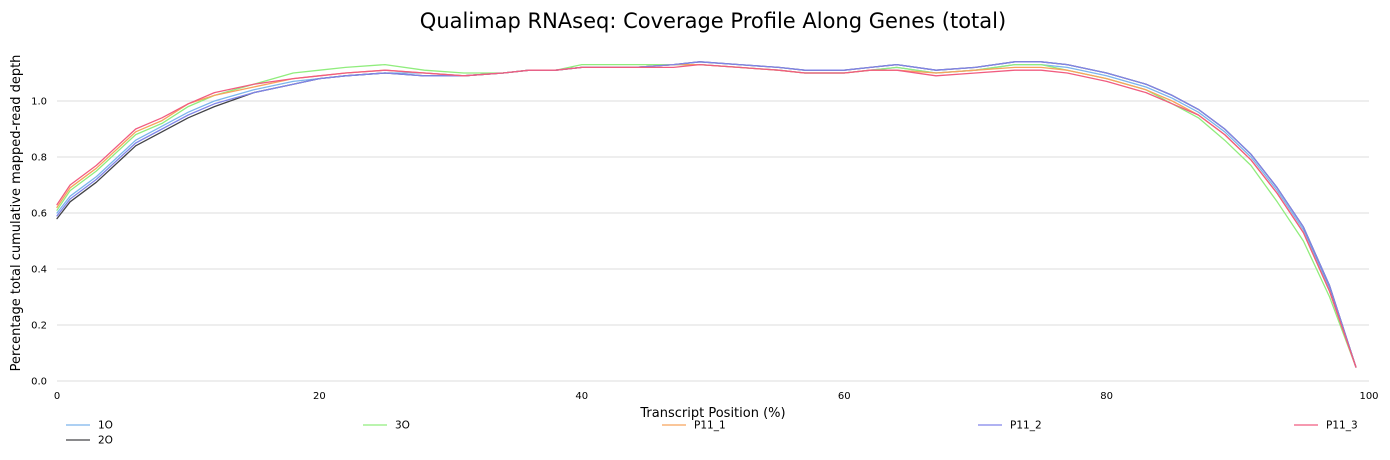 This screenshot has width=1390, height=460. I want to click on y-tick-label: 0.8, so click(39, 158).